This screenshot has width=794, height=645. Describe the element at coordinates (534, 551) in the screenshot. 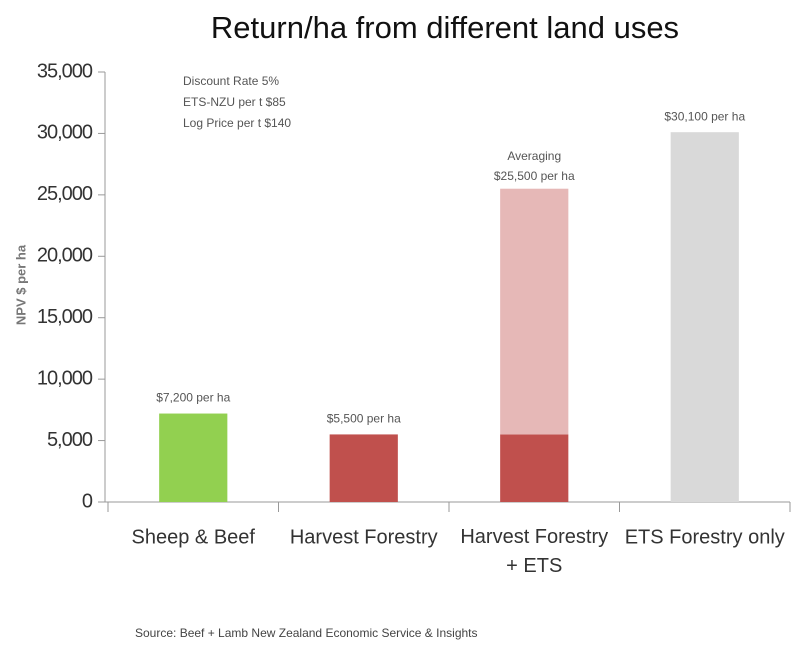

I see `x-tick-label: Harvest Forestry + ETS` at that location.